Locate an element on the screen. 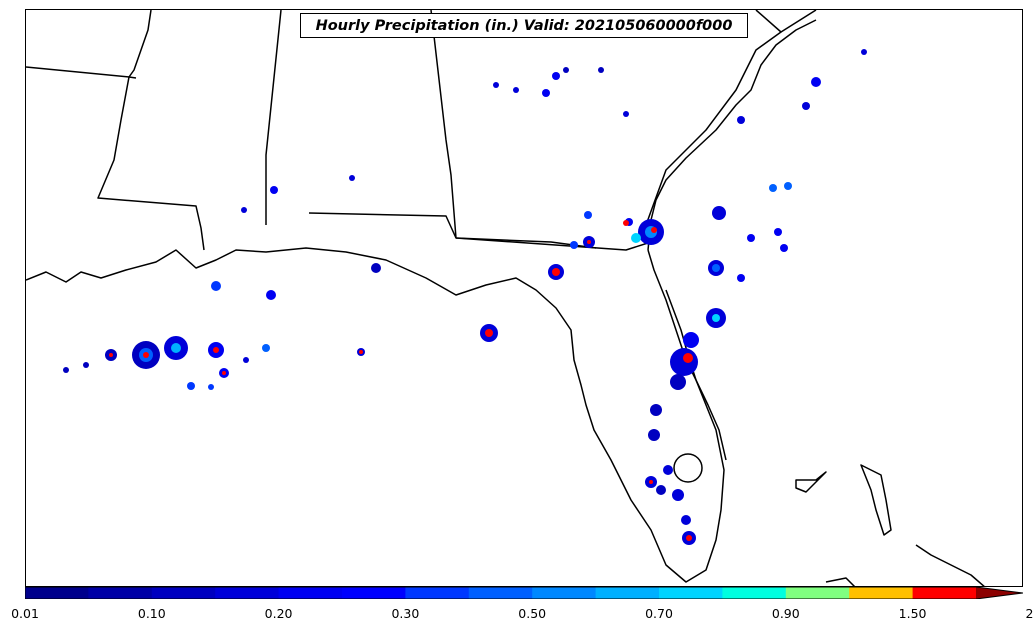 The image size is (1033, 633). colorbar-tick-label: 0.30 is located at coordinates (405, 613).